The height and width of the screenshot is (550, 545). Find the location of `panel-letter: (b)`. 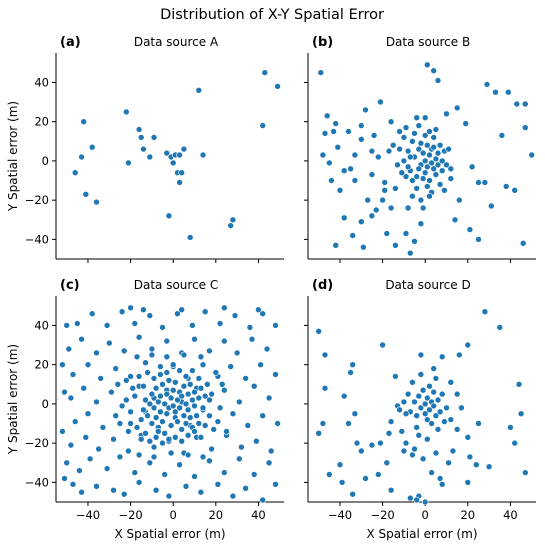

panel-letter: (b) is located at coordinates (322, 42).